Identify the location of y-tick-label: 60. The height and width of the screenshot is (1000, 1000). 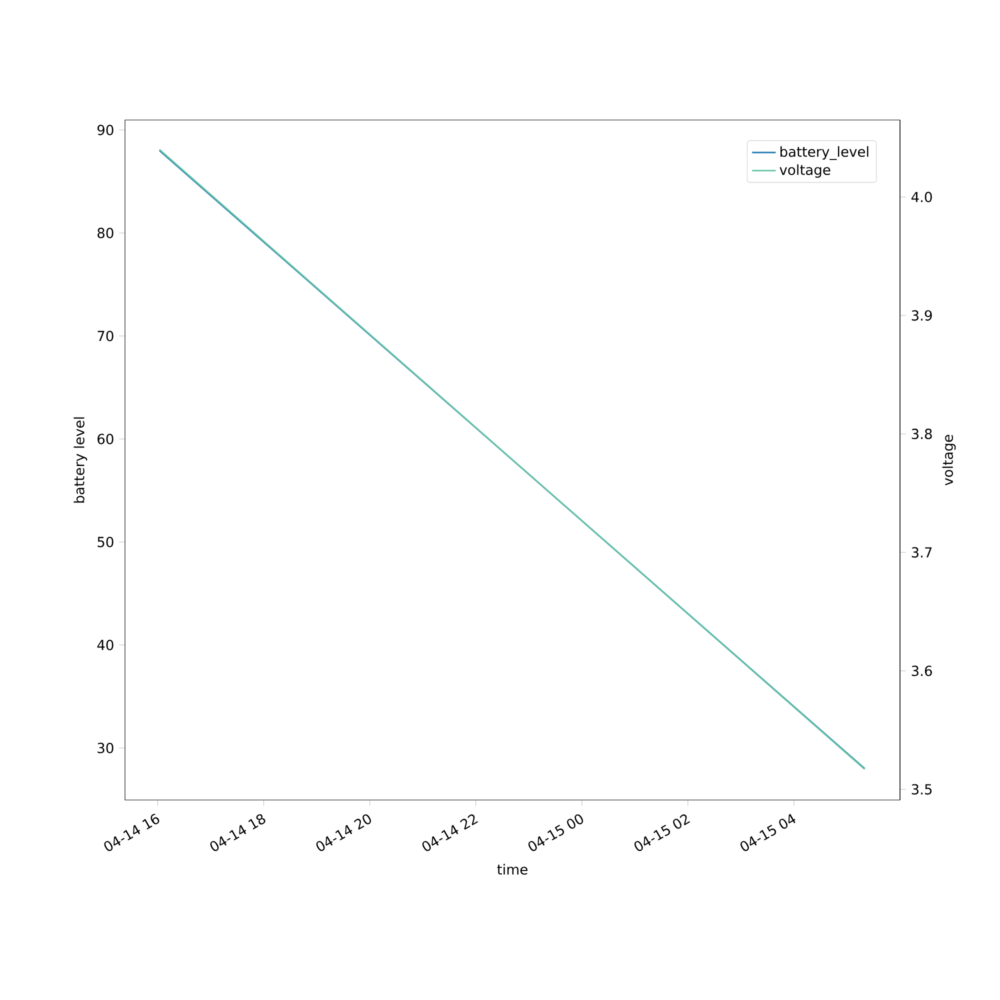
(106, 439).